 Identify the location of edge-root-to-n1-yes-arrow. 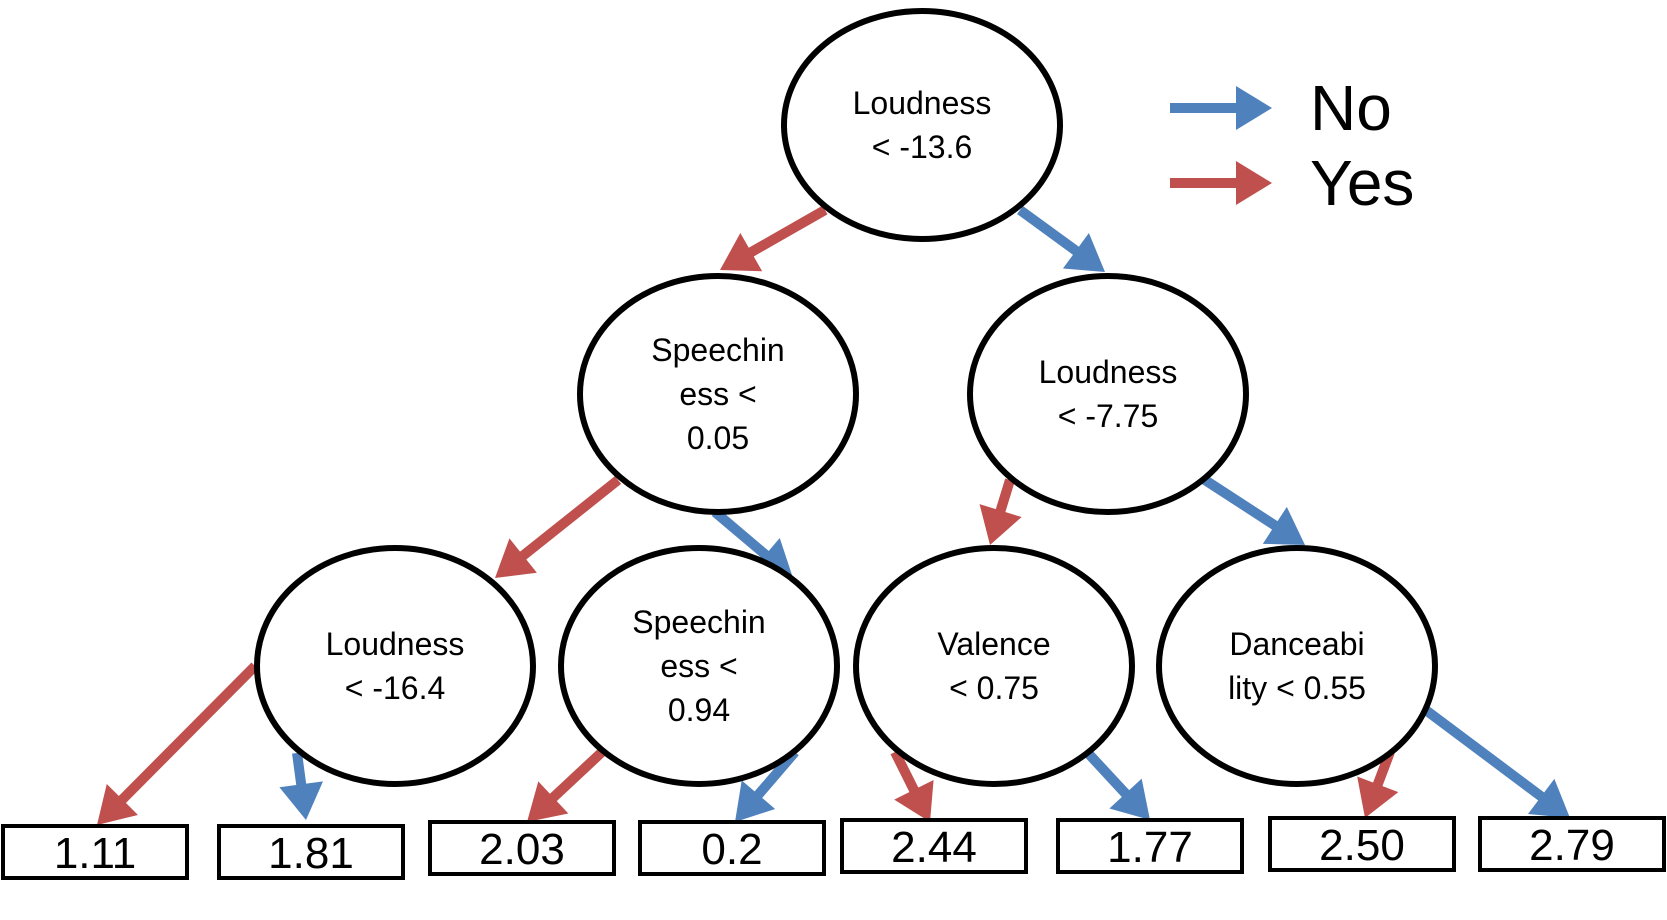
(774, 238).